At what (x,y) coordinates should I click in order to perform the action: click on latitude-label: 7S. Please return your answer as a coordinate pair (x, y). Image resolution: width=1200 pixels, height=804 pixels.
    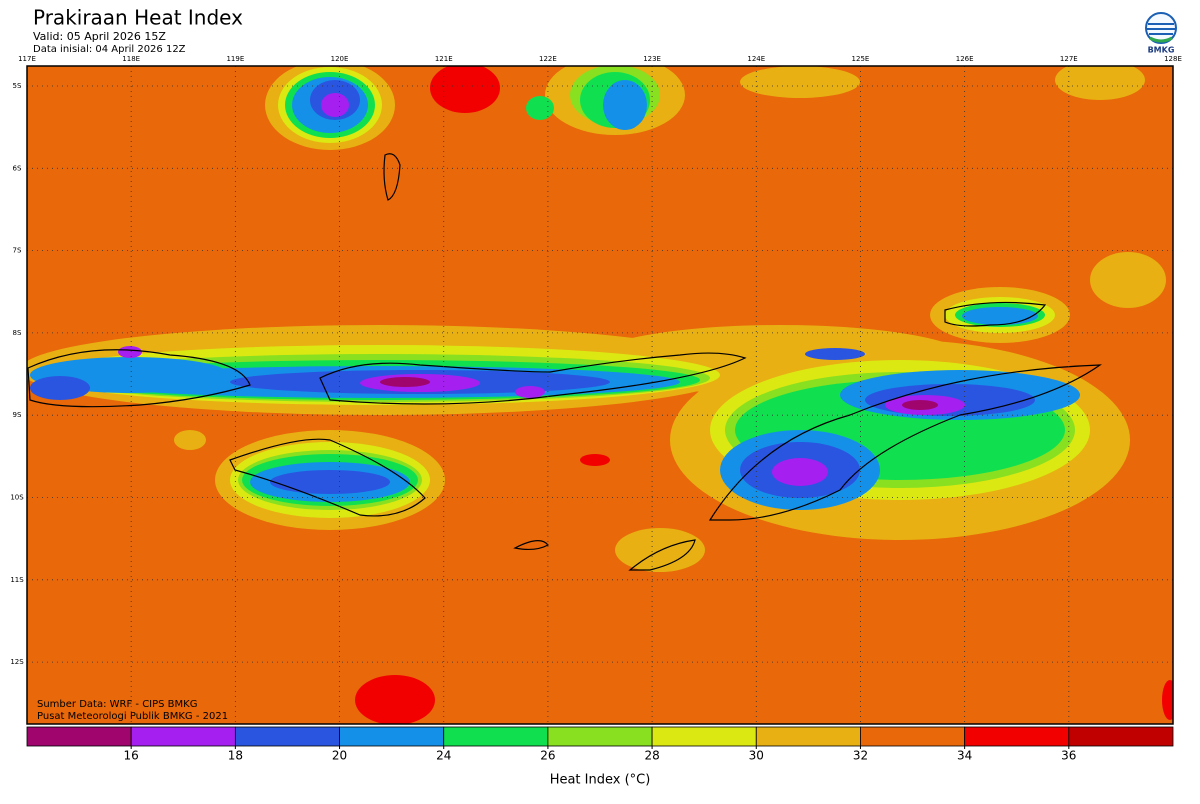
    Looking at the image, I should click on (17, 251).